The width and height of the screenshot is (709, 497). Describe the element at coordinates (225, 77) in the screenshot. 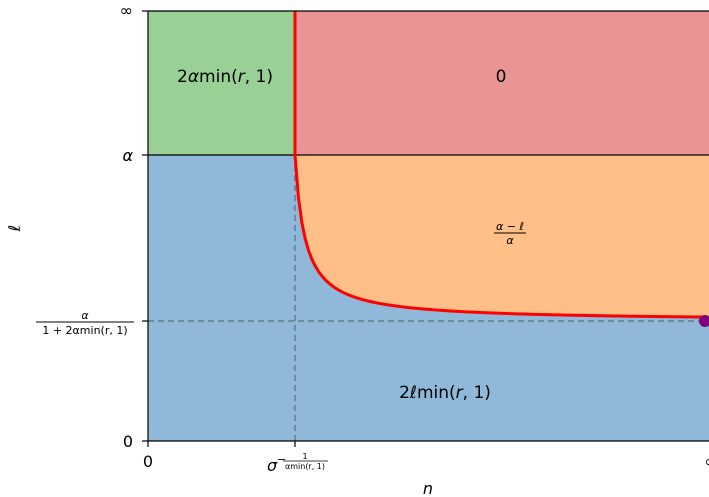

I see `region-label-top-left: 2αmin(r, 1)` at that location.